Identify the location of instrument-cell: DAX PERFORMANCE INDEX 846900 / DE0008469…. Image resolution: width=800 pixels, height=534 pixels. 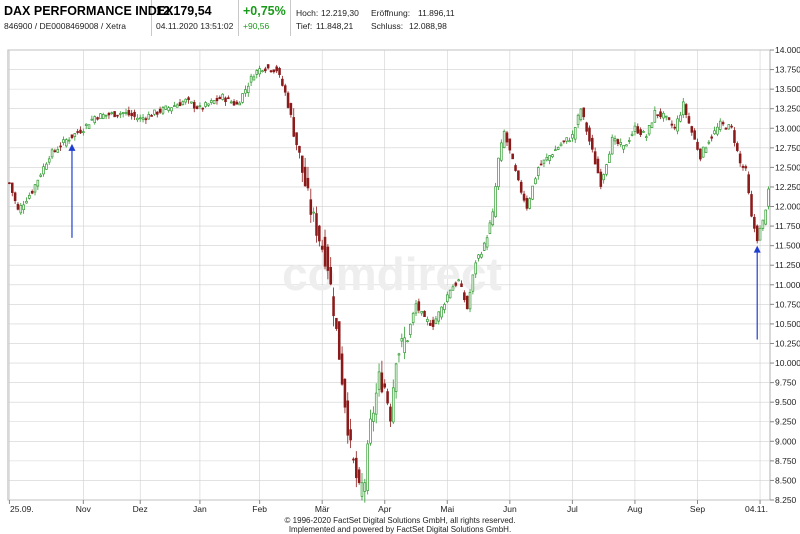
(86, 18).